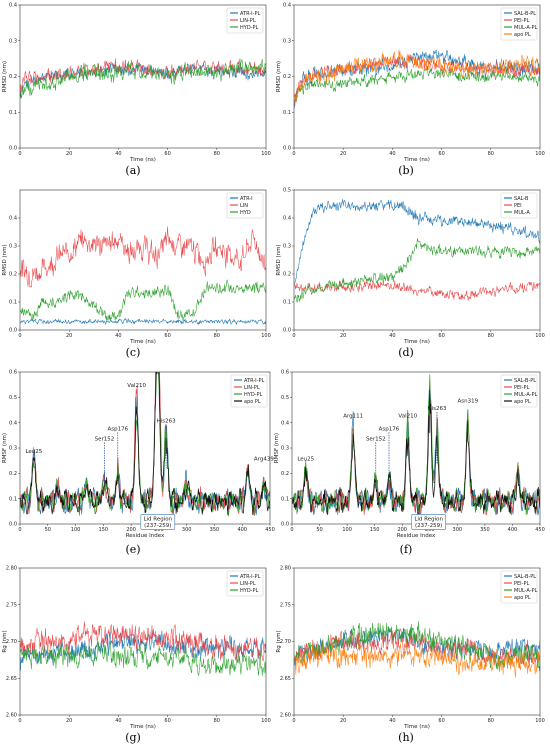 The width and height of the screenshot is (550, 752). I want to click on annotation-label: His263, so click(437, 409).